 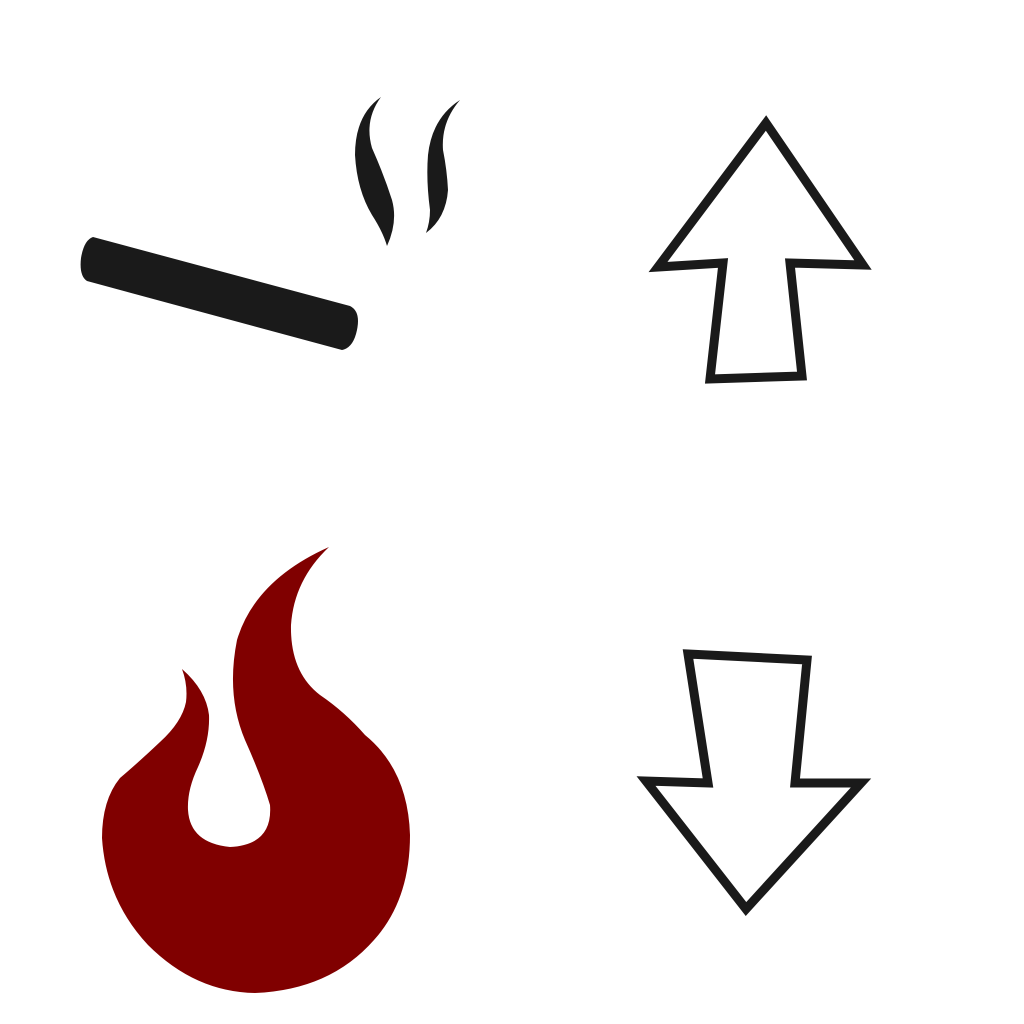 What do you see at coordinates (256, 770) in the screenshot?
I see `flame-icon` at bounding box center [256, 770].